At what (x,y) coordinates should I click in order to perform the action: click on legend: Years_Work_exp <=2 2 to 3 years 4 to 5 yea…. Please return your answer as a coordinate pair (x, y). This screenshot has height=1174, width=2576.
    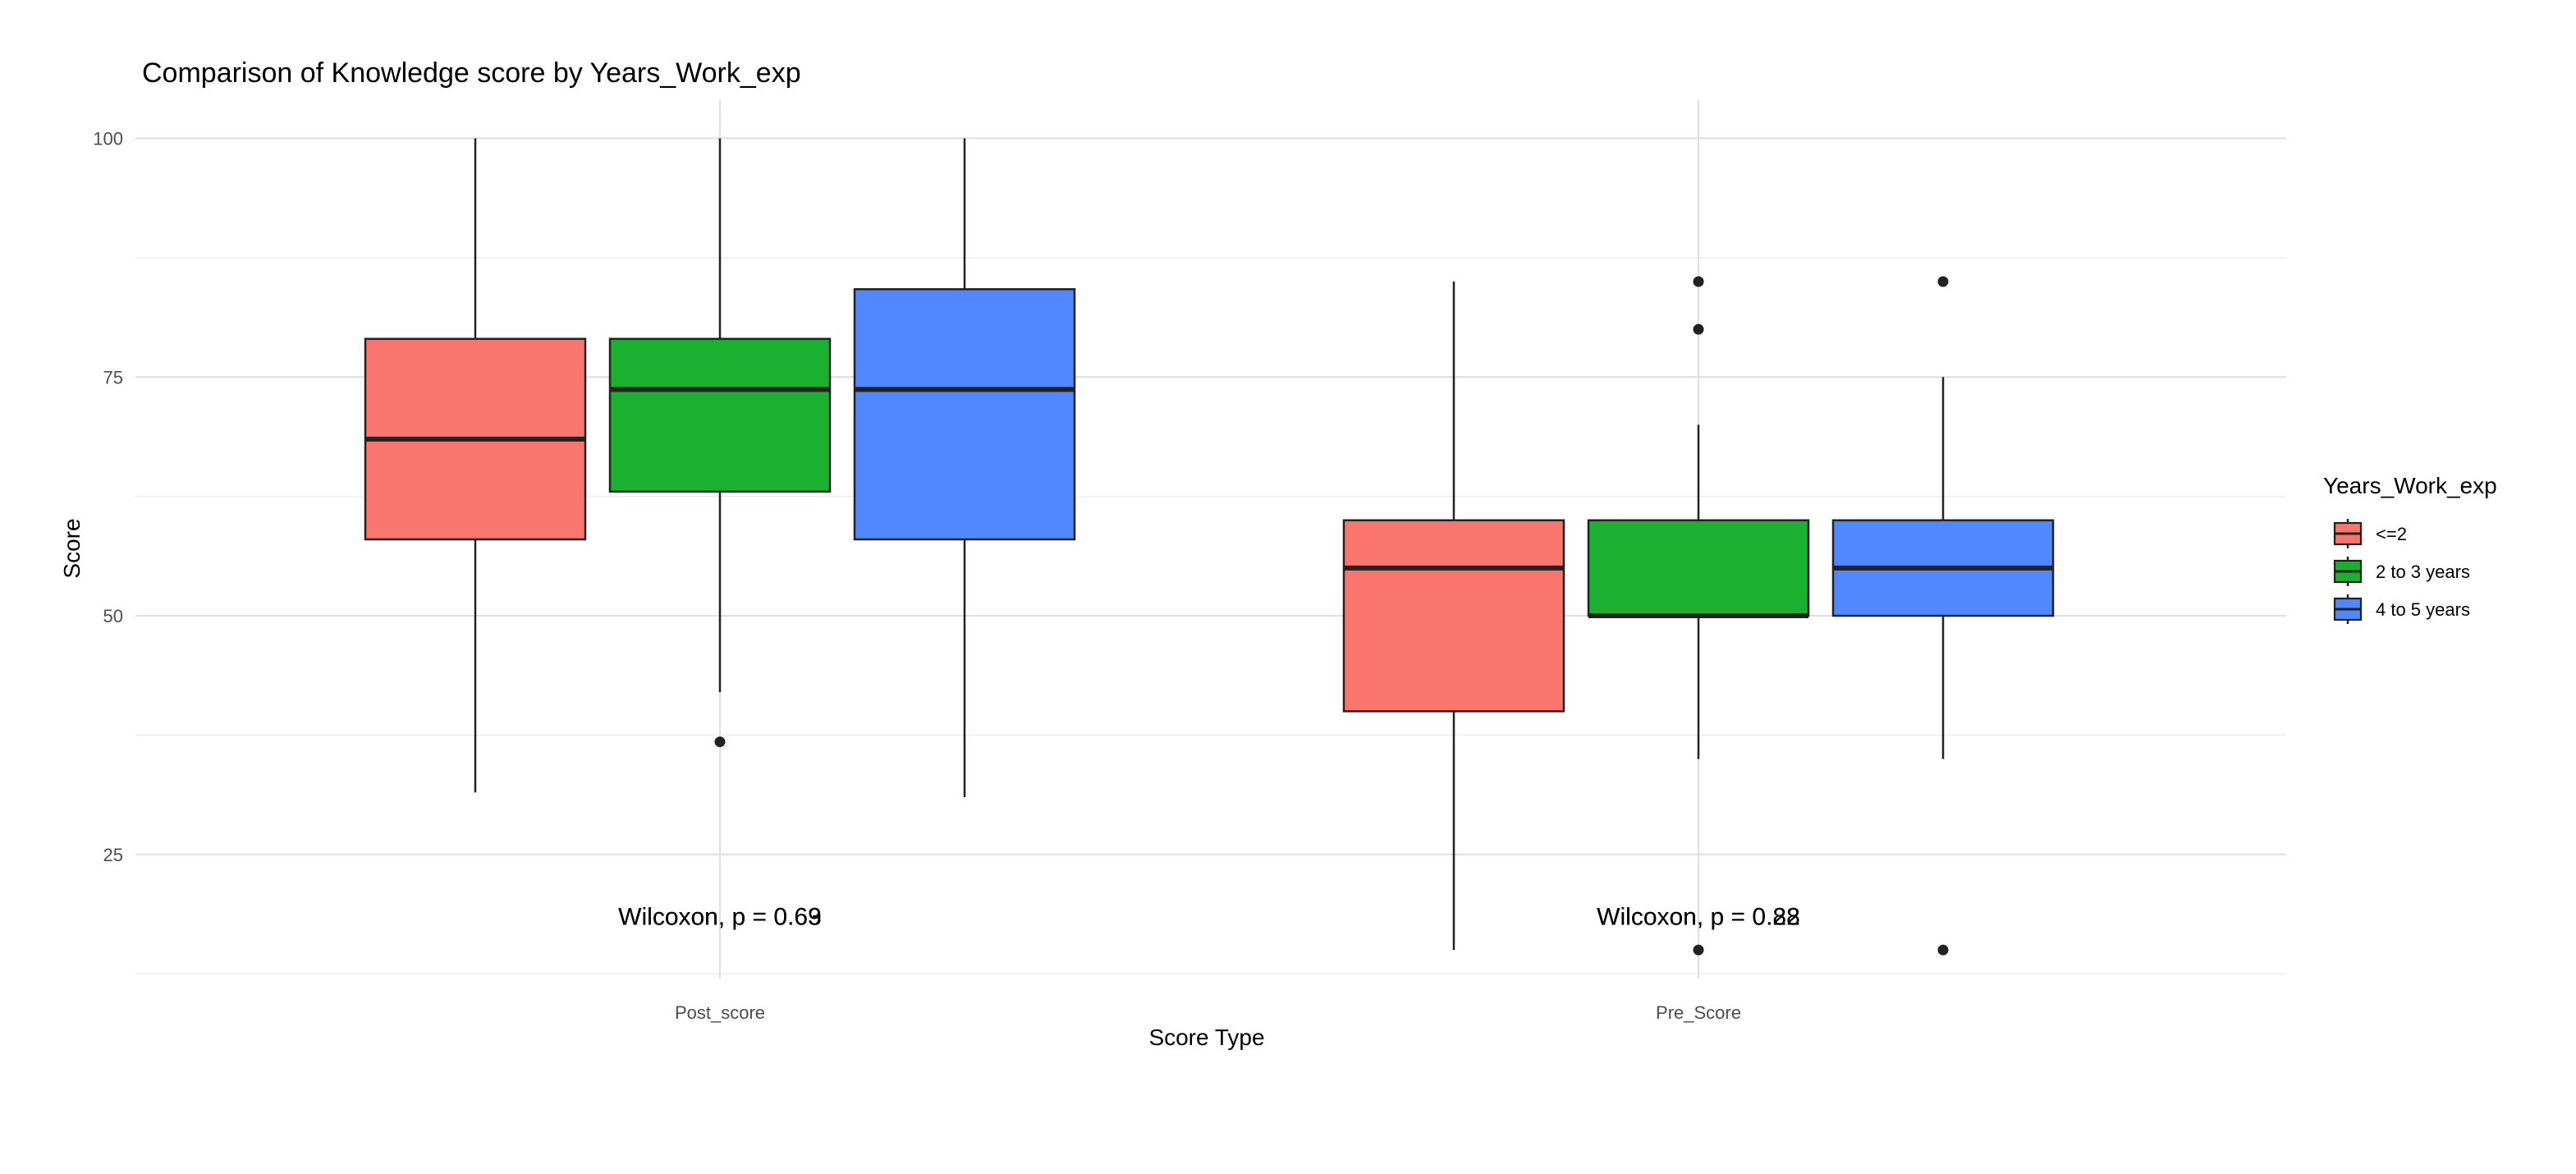
    Looking at the image, I should click on (2410, 548).